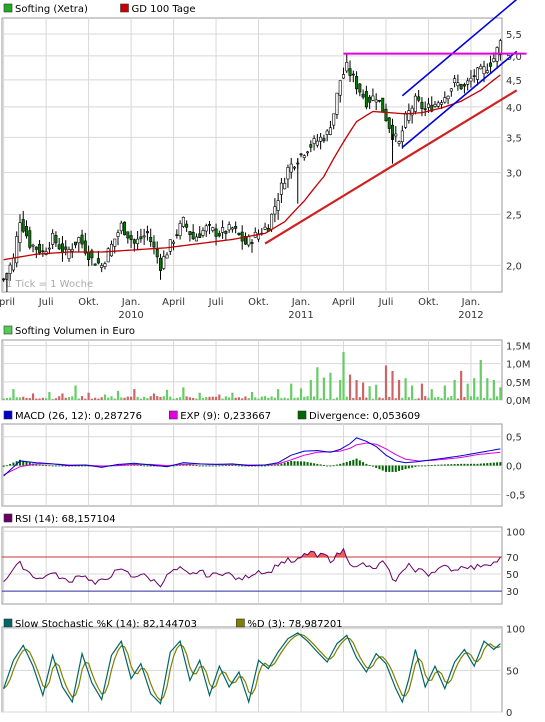 This screenshot has width=545, height=722. Describe the element at coordinates (252, 669) in the screenshot. I see `stochastic-panel` at that location.